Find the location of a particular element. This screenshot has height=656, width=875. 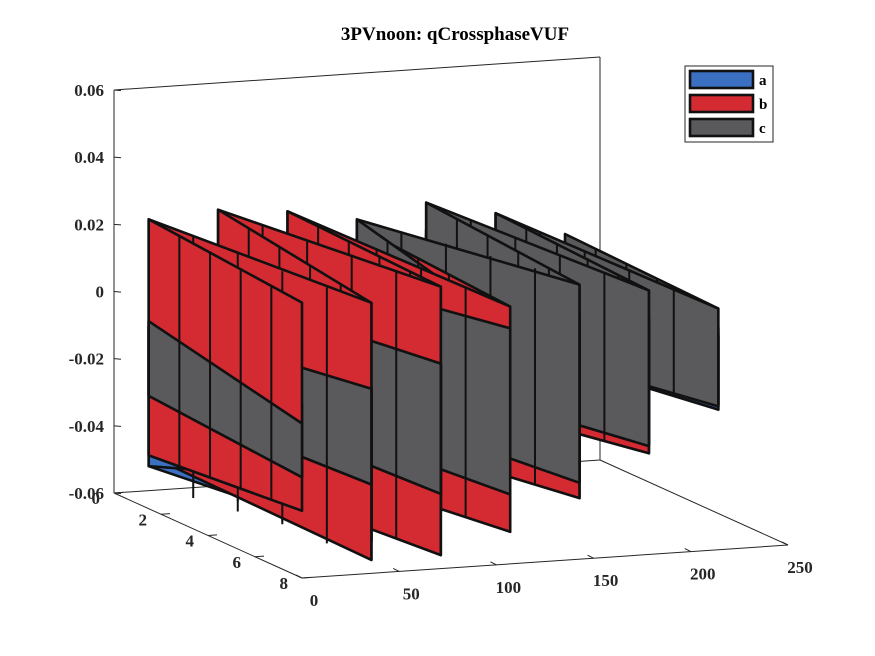

surface-face-c is located at coordinates (225, 399).